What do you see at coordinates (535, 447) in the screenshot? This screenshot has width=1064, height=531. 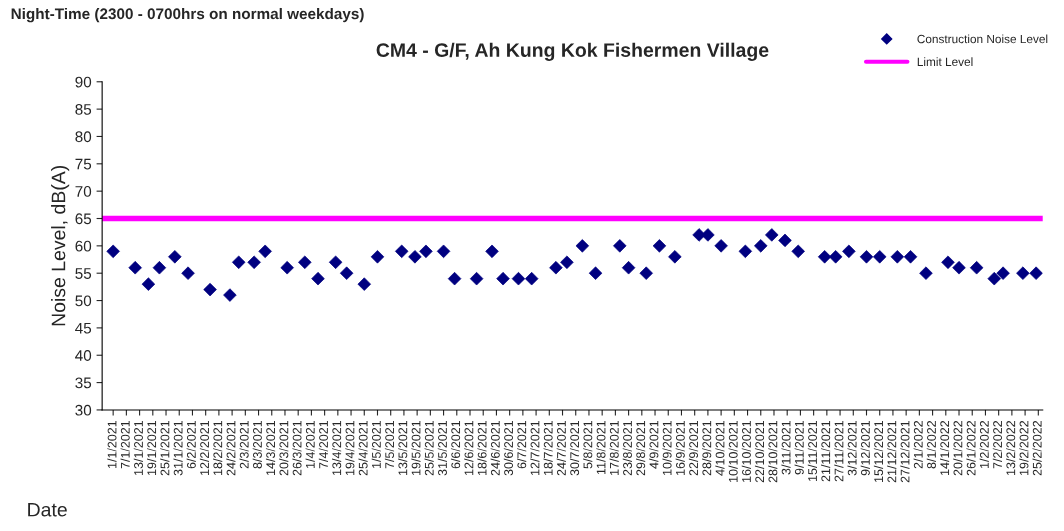 I see `x-tick-label: 12/7/2021` at bounding box center [535, 447].